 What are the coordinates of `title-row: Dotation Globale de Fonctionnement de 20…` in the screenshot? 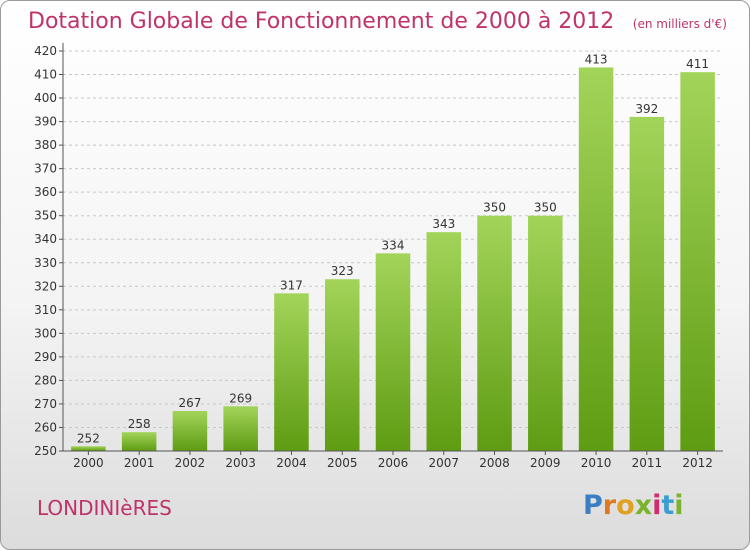 It's located at (377, 21).